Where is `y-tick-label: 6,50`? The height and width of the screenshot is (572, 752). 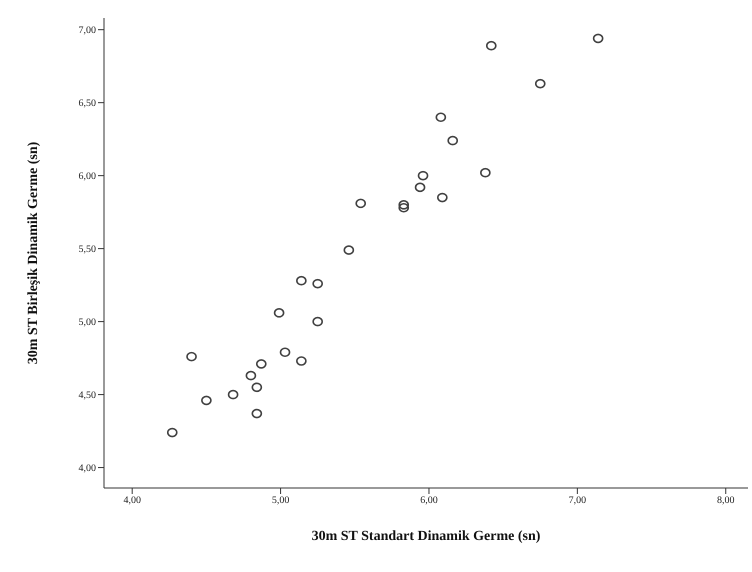 y-tick-label: 6,50 is located at coordinates (87, 104).